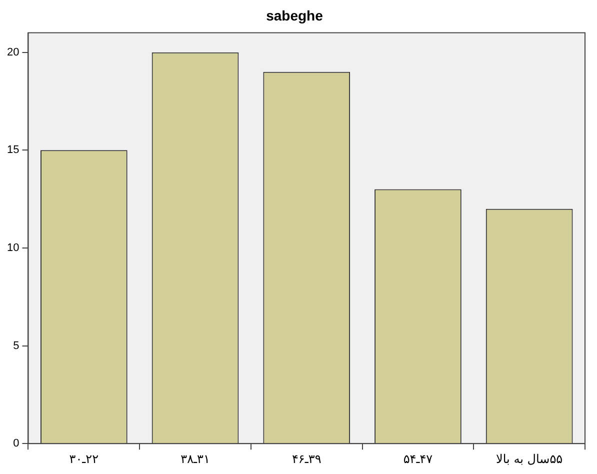 The image size is (597, 474). I want to click on y-tick-label: 0, so click(16, 444).